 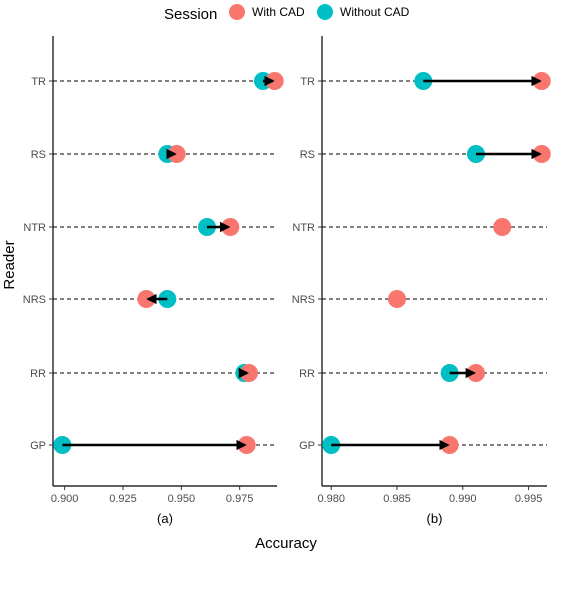 What do you see at coordinates (286, 543) in the screenshot?
I see `x-axis-title: Accuracy` at bounding box center [286, 543].